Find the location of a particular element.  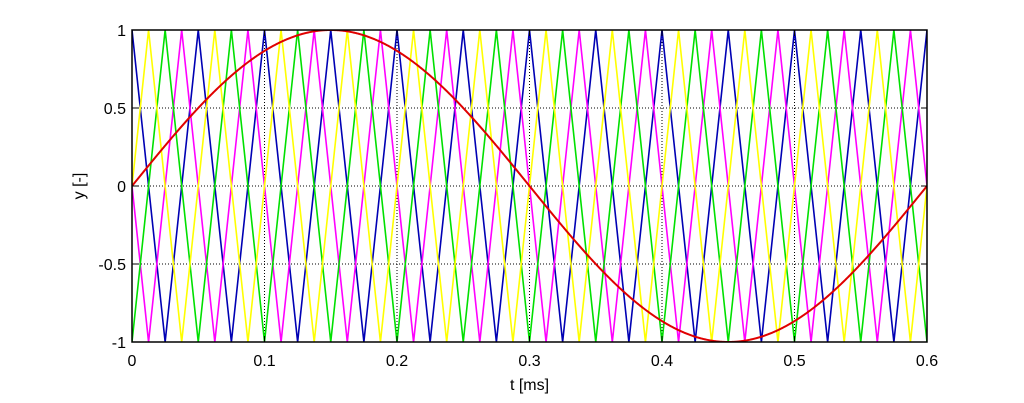

y-tick-label: -1 is located at coordinates (119, 343).